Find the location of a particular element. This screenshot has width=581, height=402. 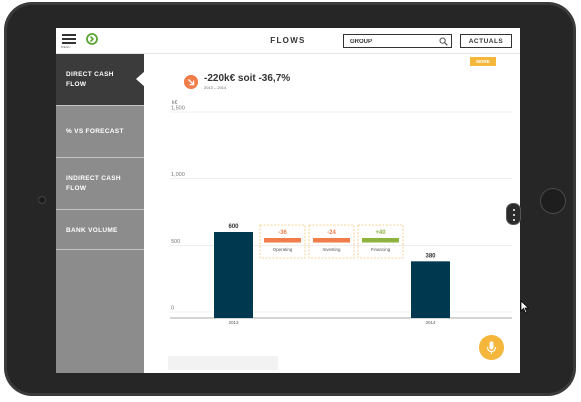

bottom-placeholder is located at coordinates (223, 363).